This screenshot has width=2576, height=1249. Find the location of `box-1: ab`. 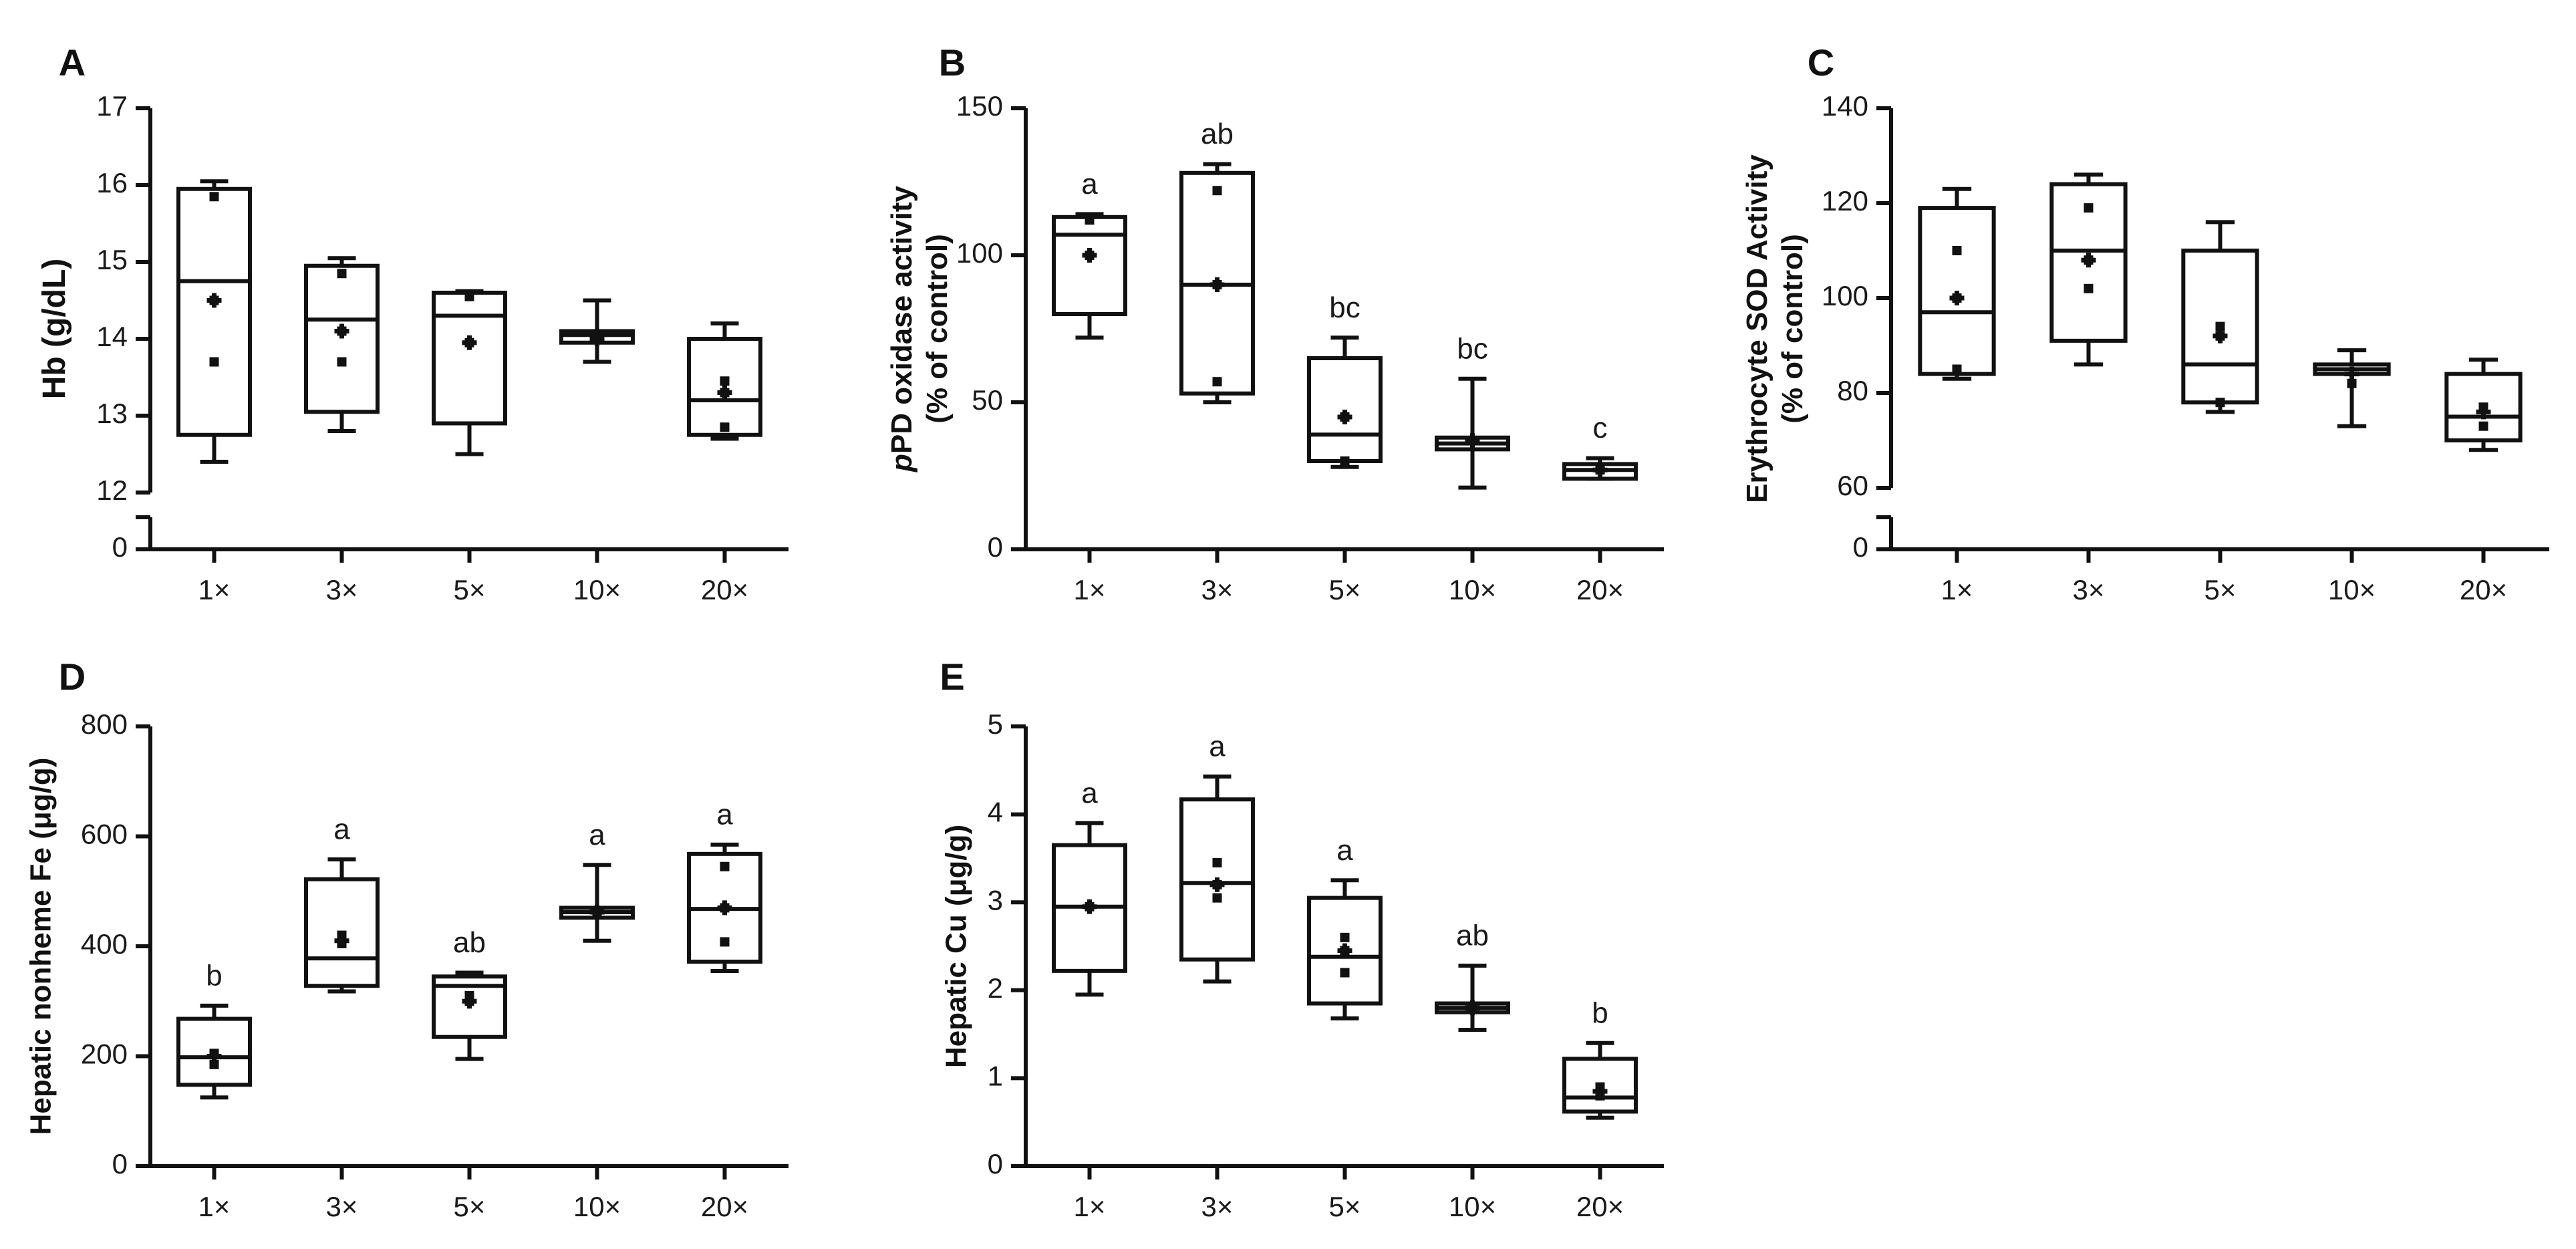

box-1: ab is located at coordinates (1217, 261).